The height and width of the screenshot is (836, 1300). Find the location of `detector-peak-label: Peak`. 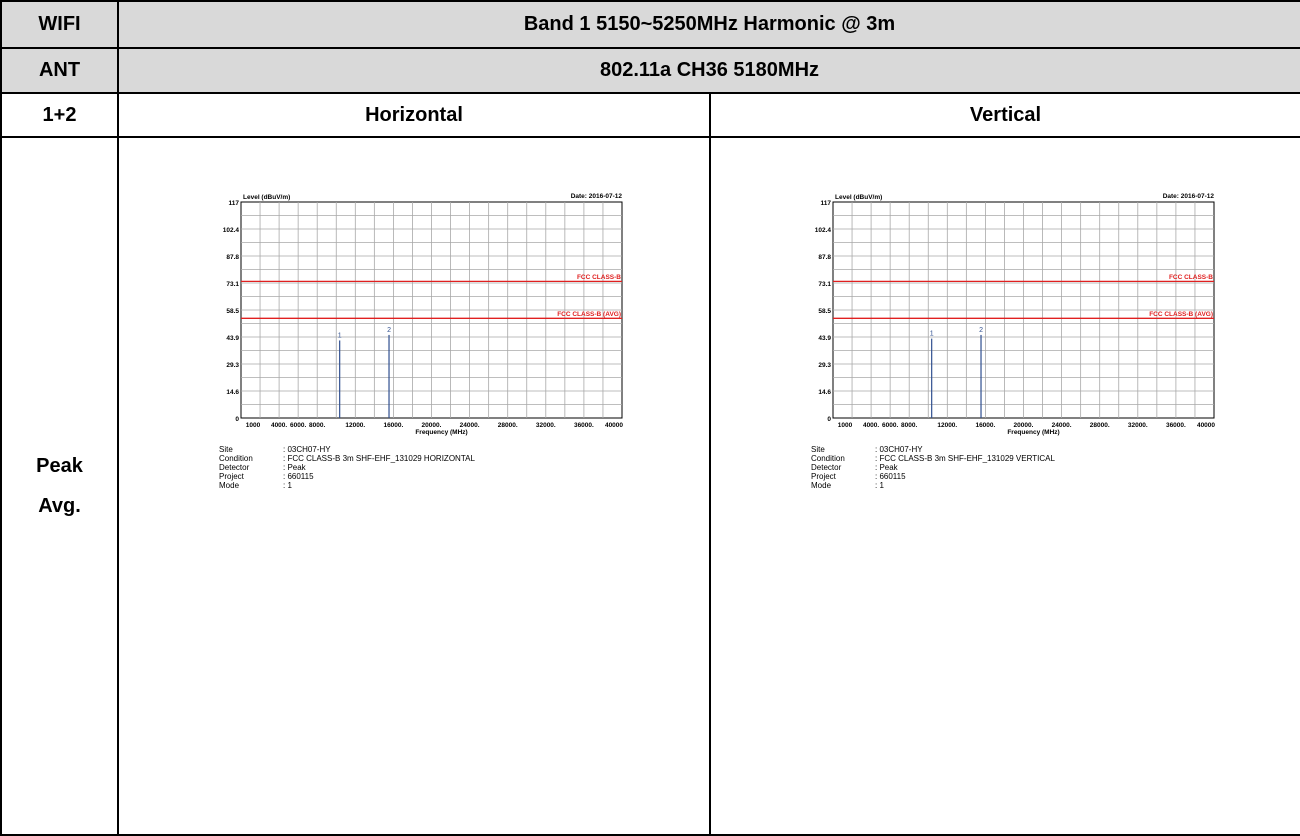

detector-peak-label: Peak is located at coordinates (59, 466).